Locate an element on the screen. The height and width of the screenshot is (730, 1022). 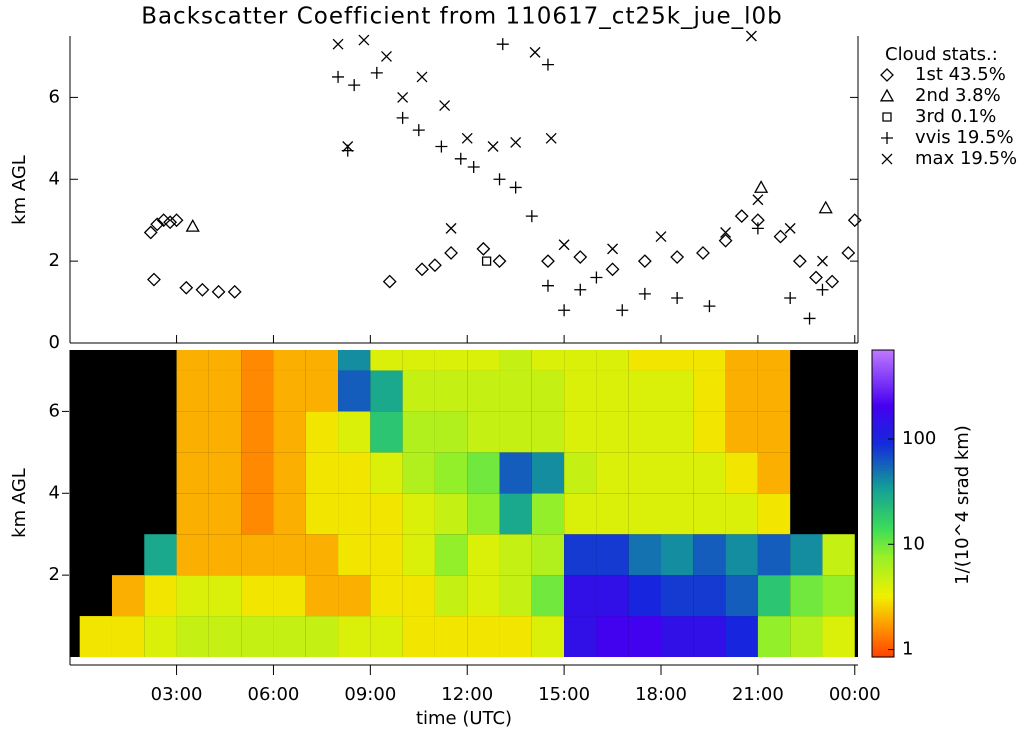
x-tick-label: 12:00 is located at coordinates (467, 694).